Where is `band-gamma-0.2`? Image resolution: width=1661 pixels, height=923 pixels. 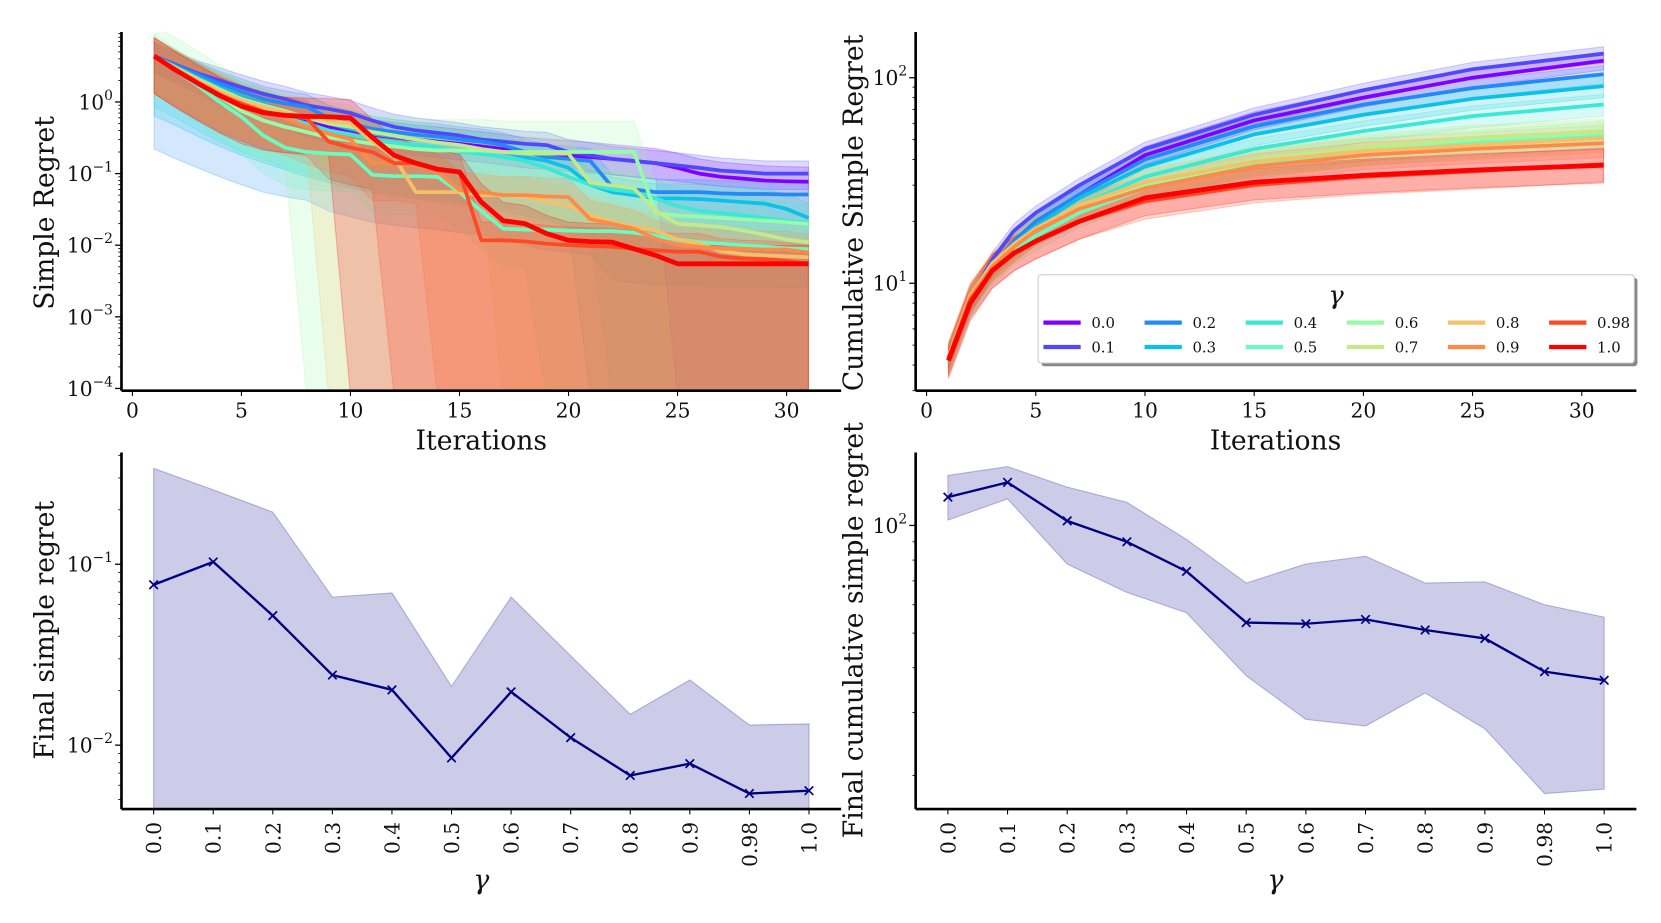
band-gamma-0.2 is located at coordinates (481, 165).